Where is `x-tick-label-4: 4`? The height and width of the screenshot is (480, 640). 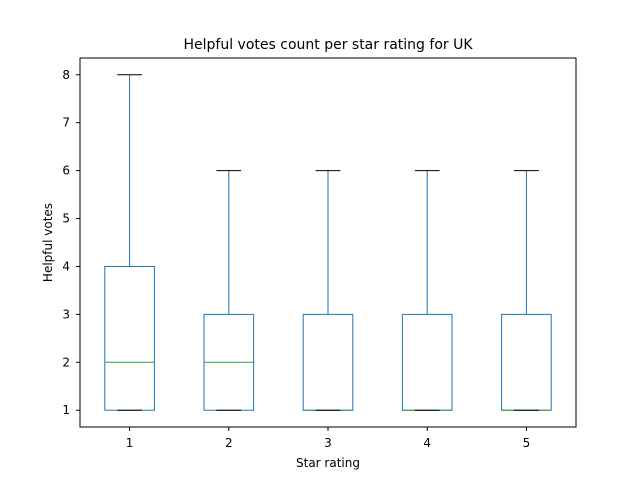
x-tick-label-4: 4 is located at coordinates (427, 443).